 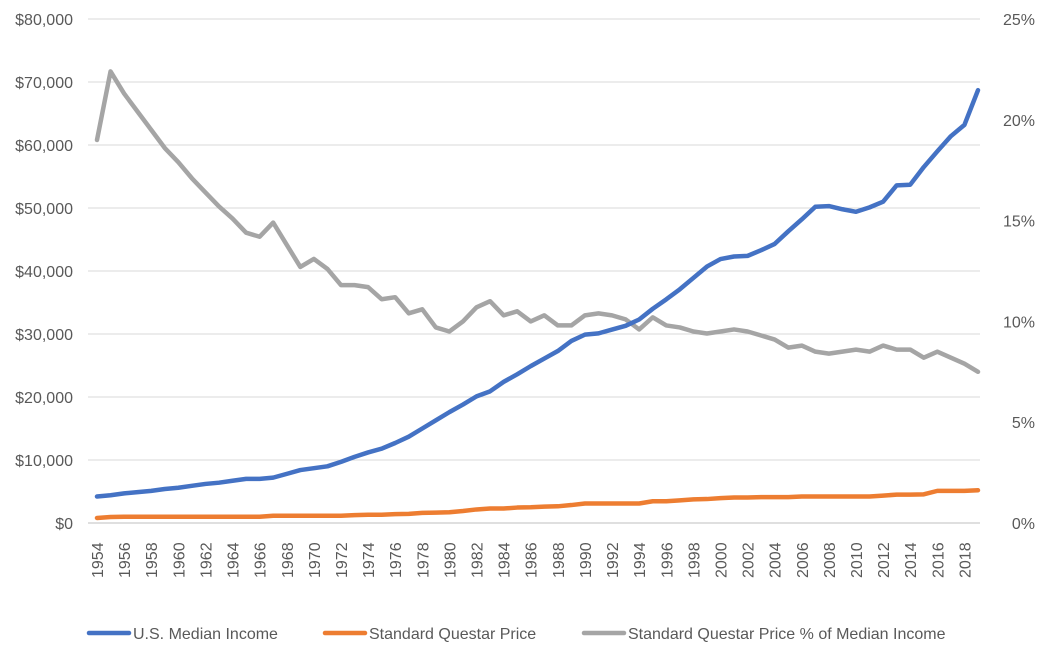 I want to click on x-axis-tick-label: 1964, so click(x=234, y=560).